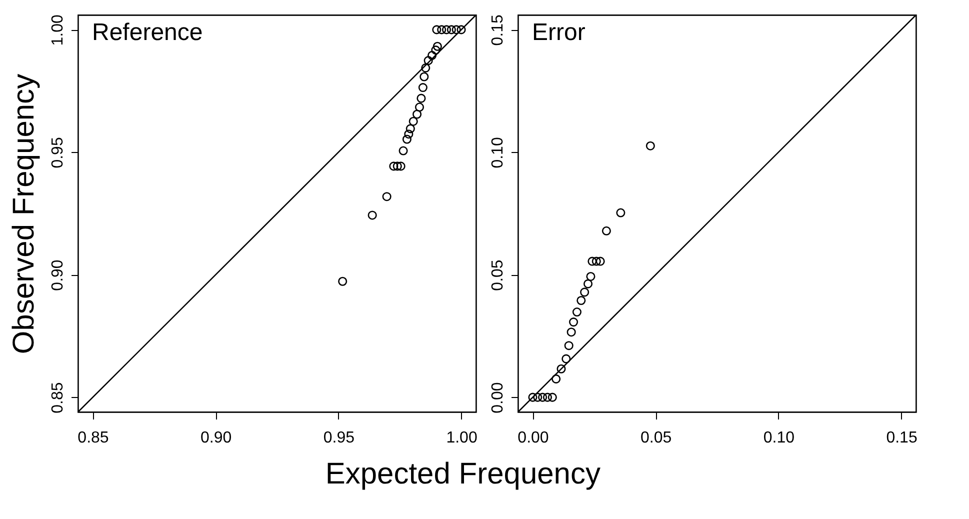 The height and width of the screenshot is (519, 969). I want to click on y-tick-label: 0.85, so click(58, 398).